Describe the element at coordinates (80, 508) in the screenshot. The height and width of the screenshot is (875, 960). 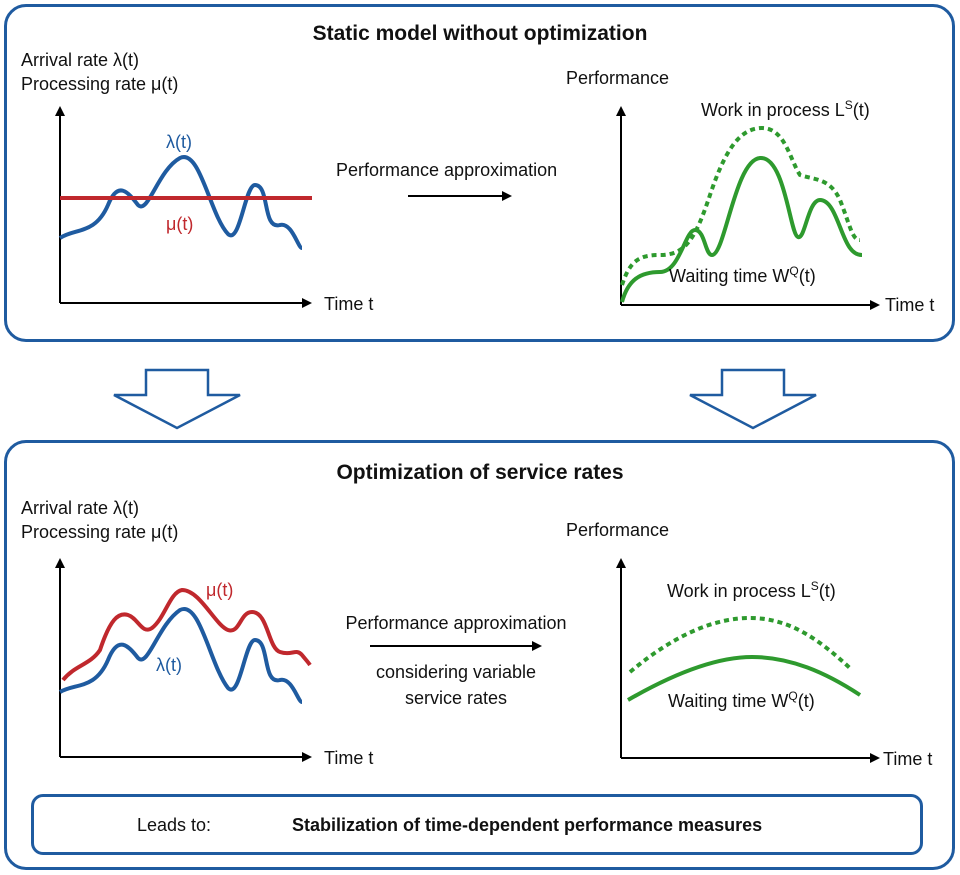
I see `bottom-left-y-label-1: Arrival rate λ(t)` at that location.